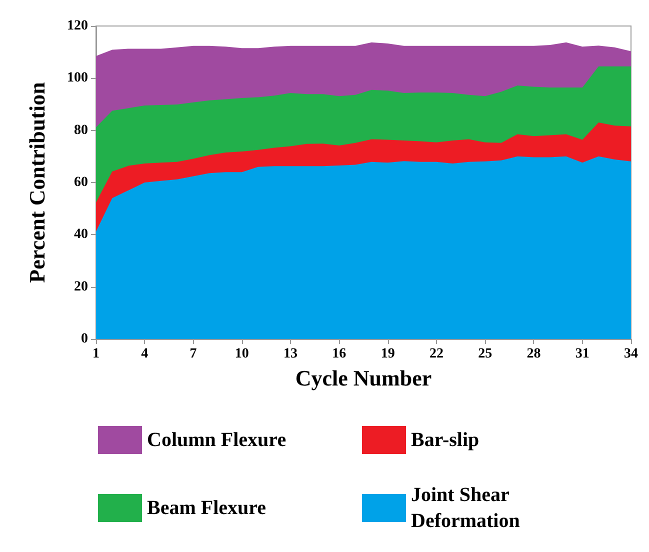  I want to click on x-axis-title: Cycle Number, so click(363, 378).